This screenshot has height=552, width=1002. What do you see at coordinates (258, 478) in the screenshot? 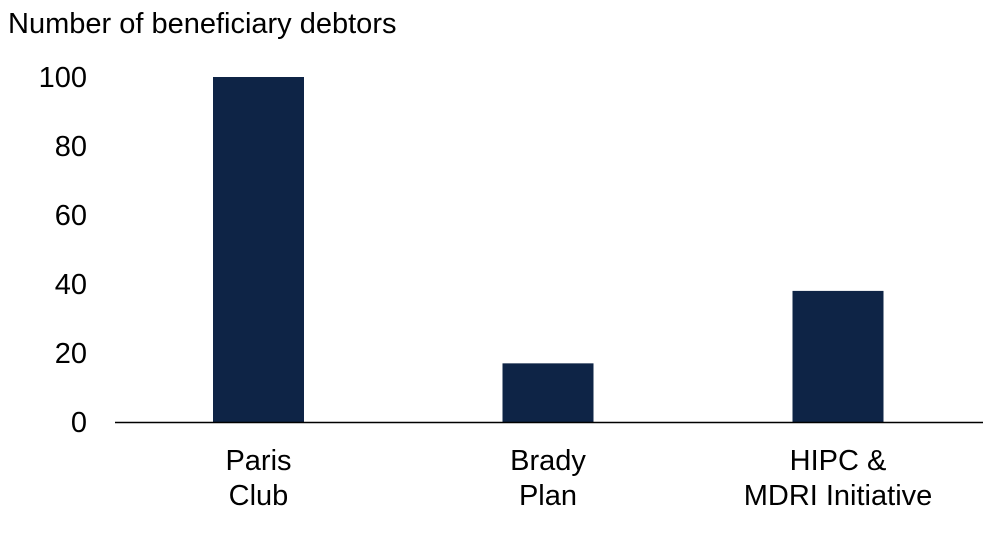
I see `x-category-label: Paris Club` at bounding box center [258, 478].